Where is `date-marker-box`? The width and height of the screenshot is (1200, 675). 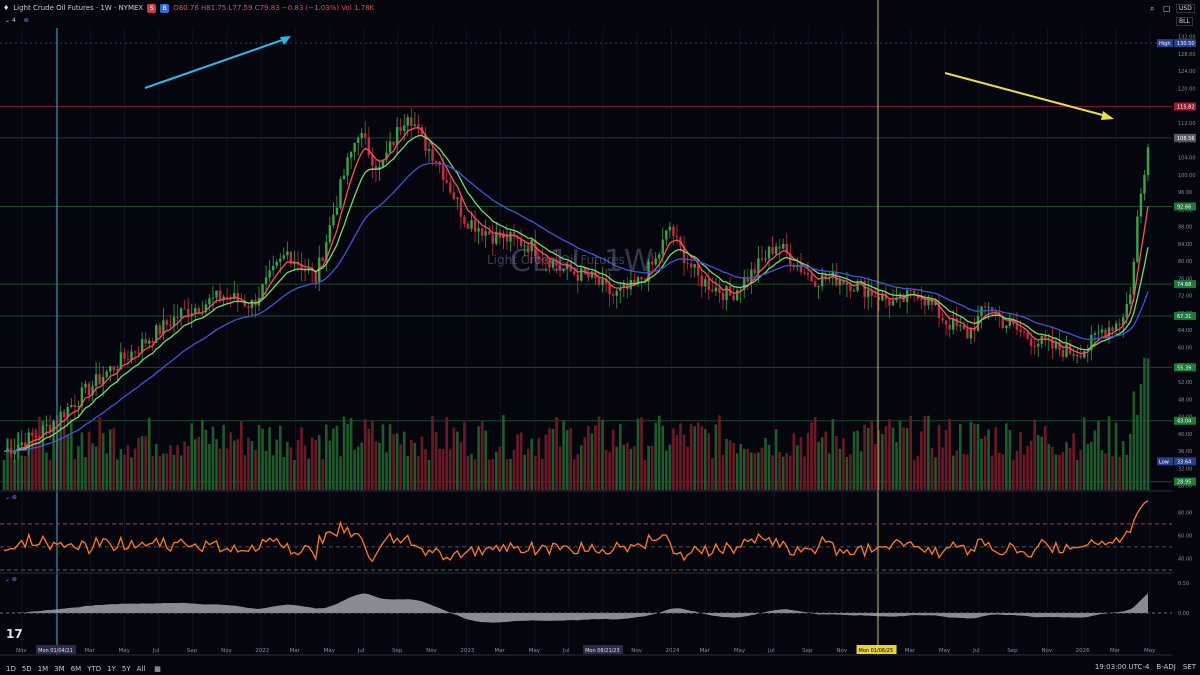 date-marker-box is located at coordinates (56, 649).